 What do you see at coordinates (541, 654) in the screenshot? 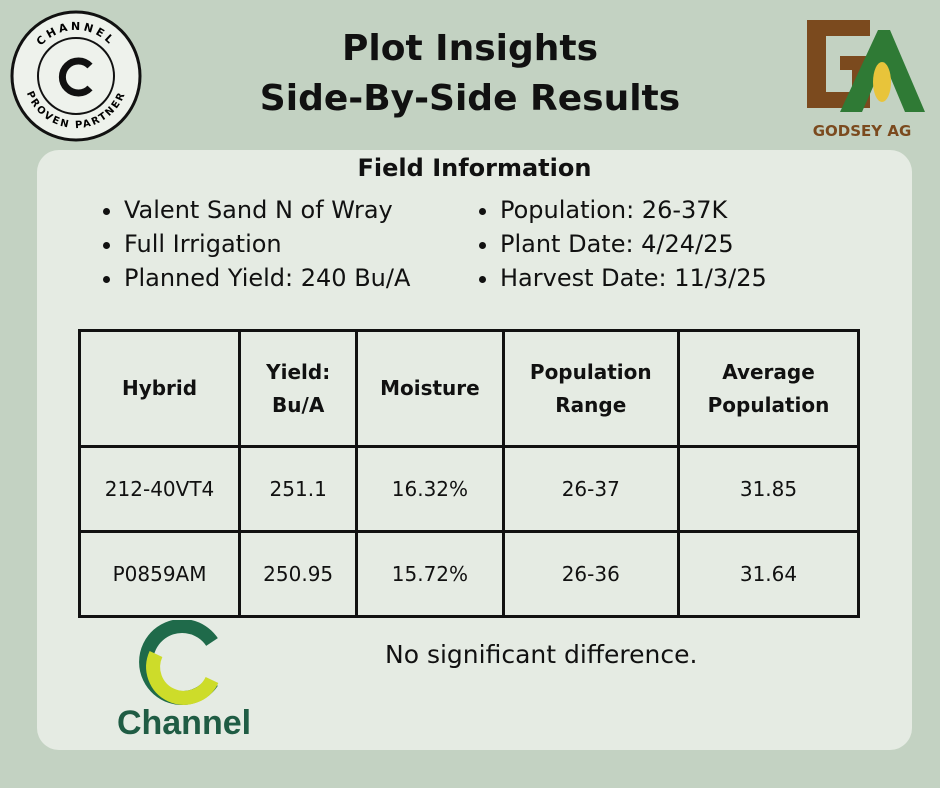
I see `note: No significant difference.` at bounding box center [541, 654].